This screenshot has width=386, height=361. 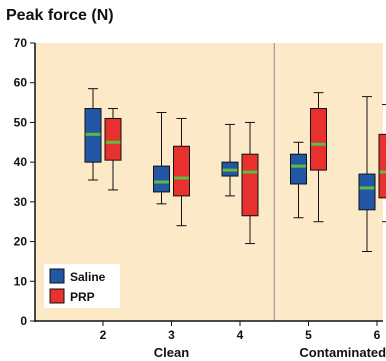 I want to click on x-tick-label: 6, so click(x=377, y=335).